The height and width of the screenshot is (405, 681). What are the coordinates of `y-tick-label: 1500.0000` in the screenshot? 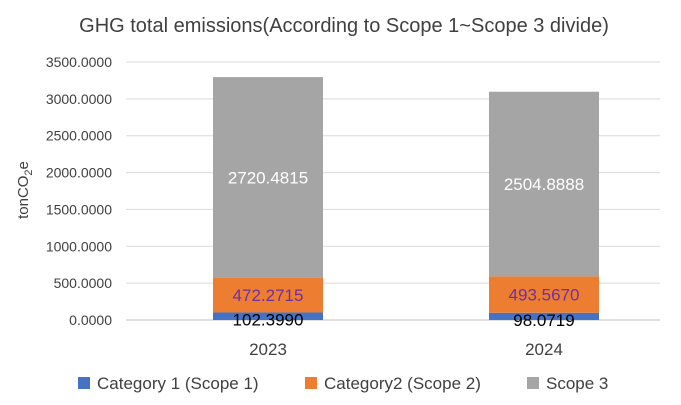 It's located at (79, 209).